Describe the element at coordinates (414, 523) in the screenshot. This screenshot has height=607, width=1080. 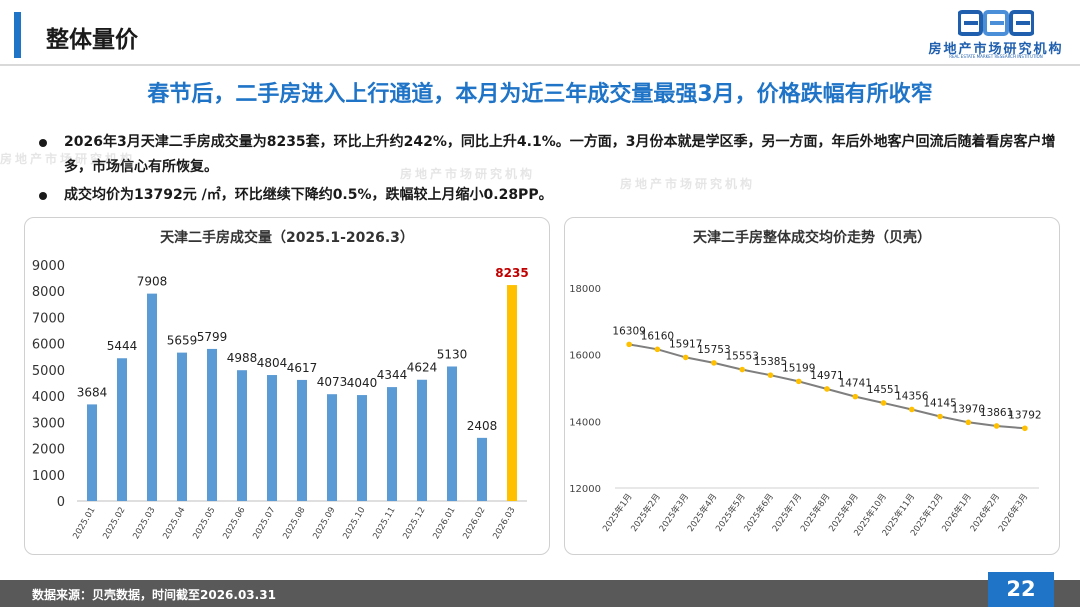
I see `x-tick-label: 2025.12` at that location.